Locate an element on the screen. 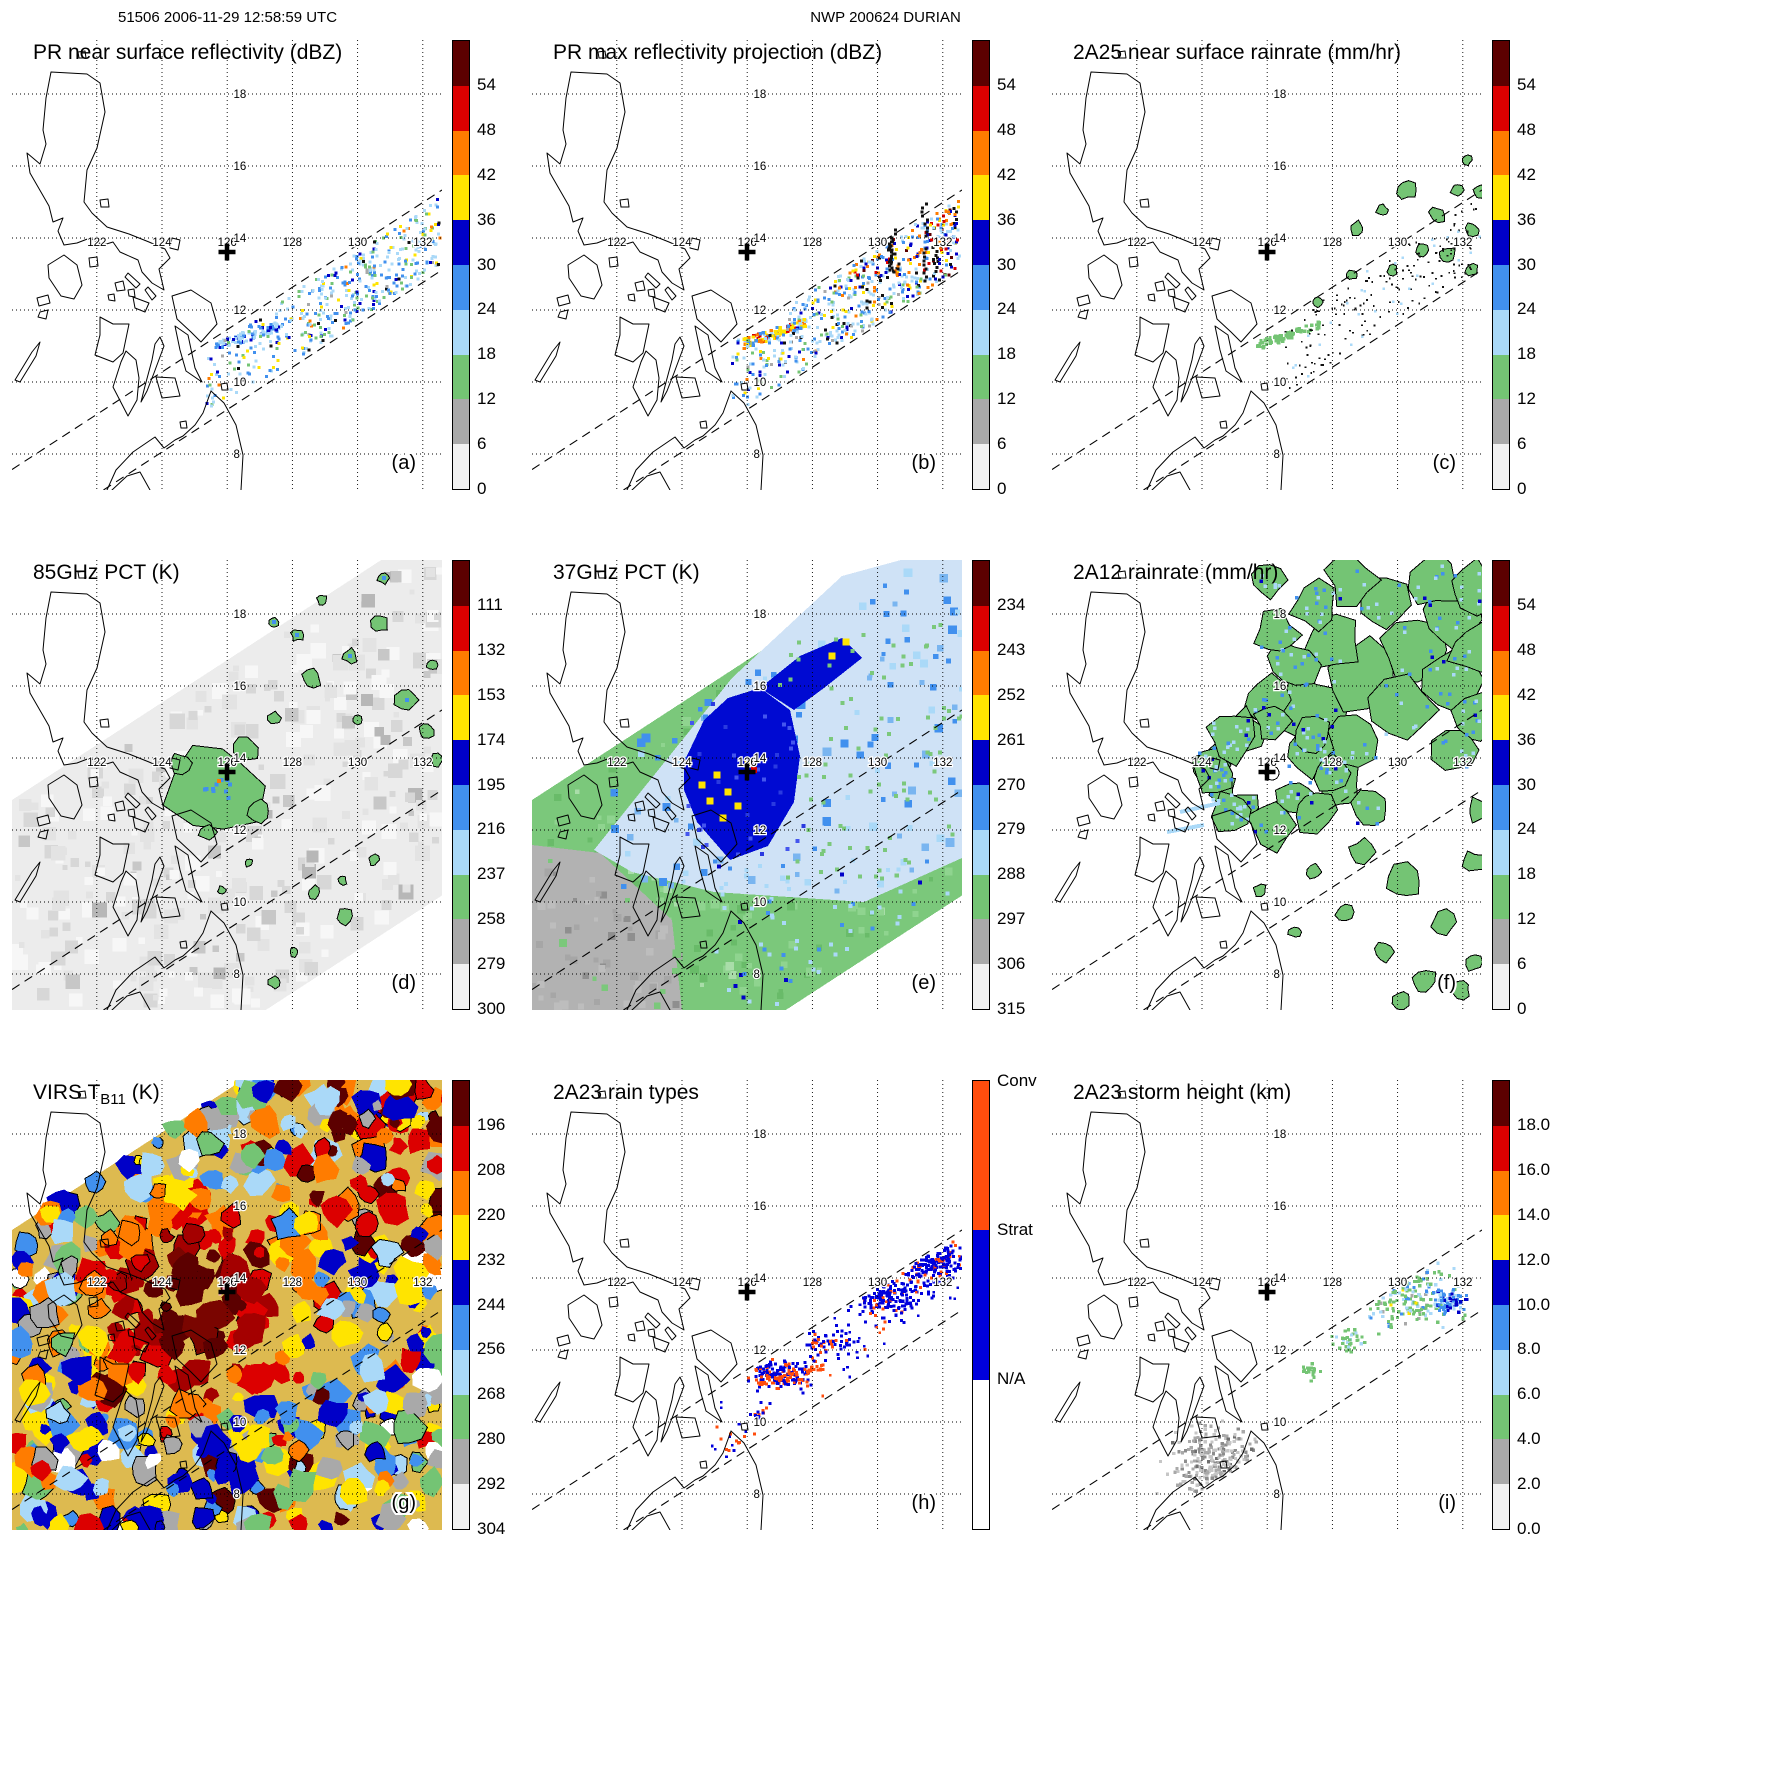 Image resolution: width=1771 pixels, height=1771 pixels. title-text: 2A25 near surface rainrate (mm/hr) is located at coordinates (1237, 52).